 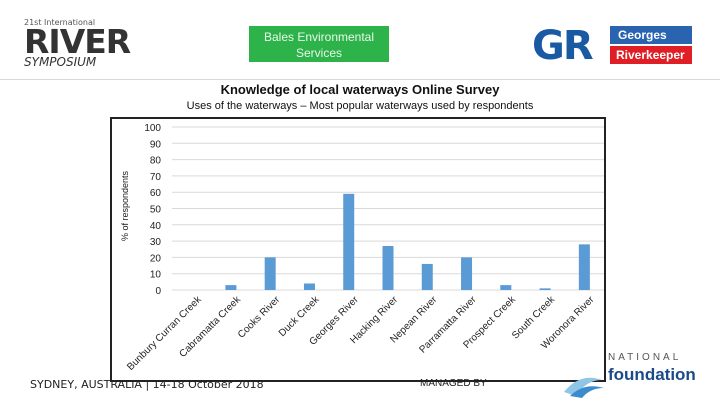 I want to click on header-divider, so click(x=360, y=79).